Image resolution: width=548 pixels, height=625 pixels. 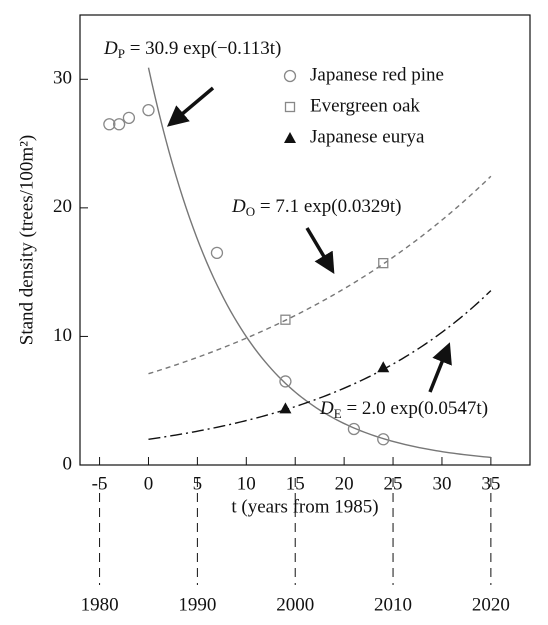 I want to click on year-label: 1980, so click(x=100, y=604).